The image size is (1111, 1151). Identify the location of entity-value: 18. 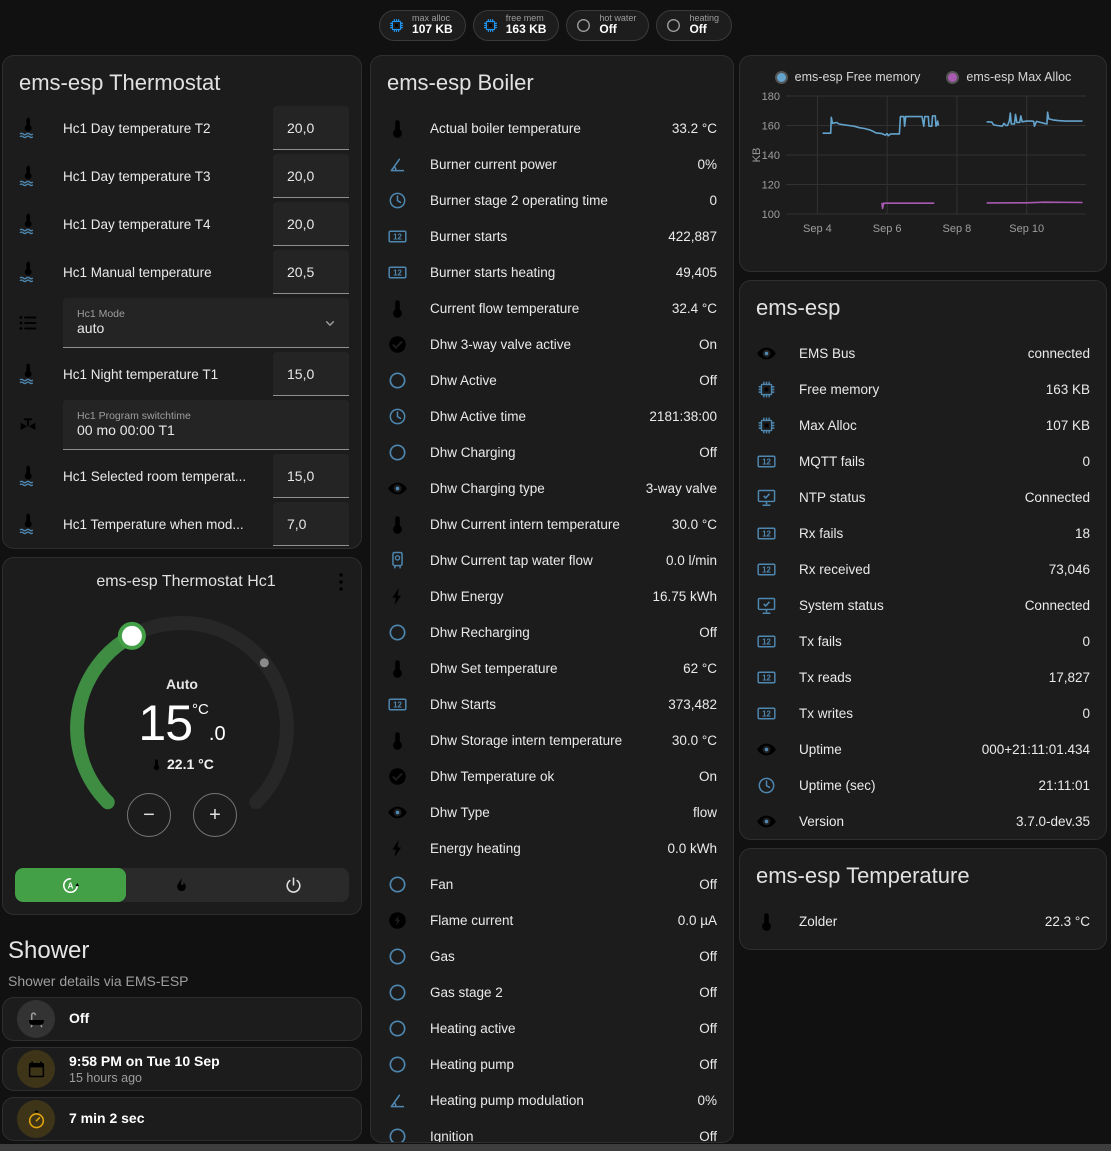
(1082, 533).